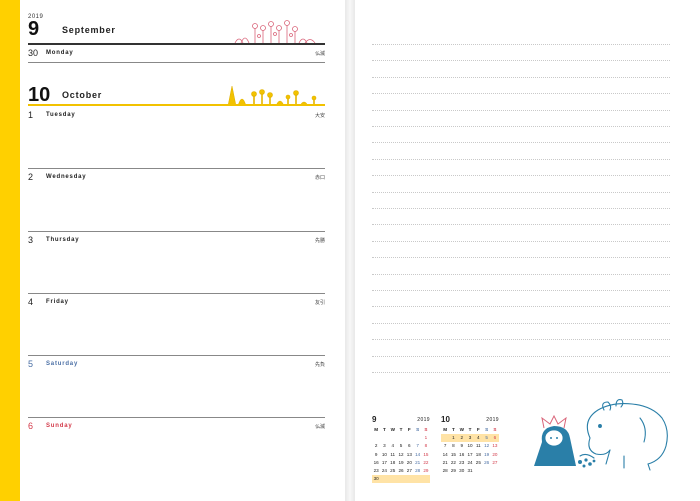 The height and width of the screenshot is (501, 700). I want to click on minical-day: 9, so click(376, 454).